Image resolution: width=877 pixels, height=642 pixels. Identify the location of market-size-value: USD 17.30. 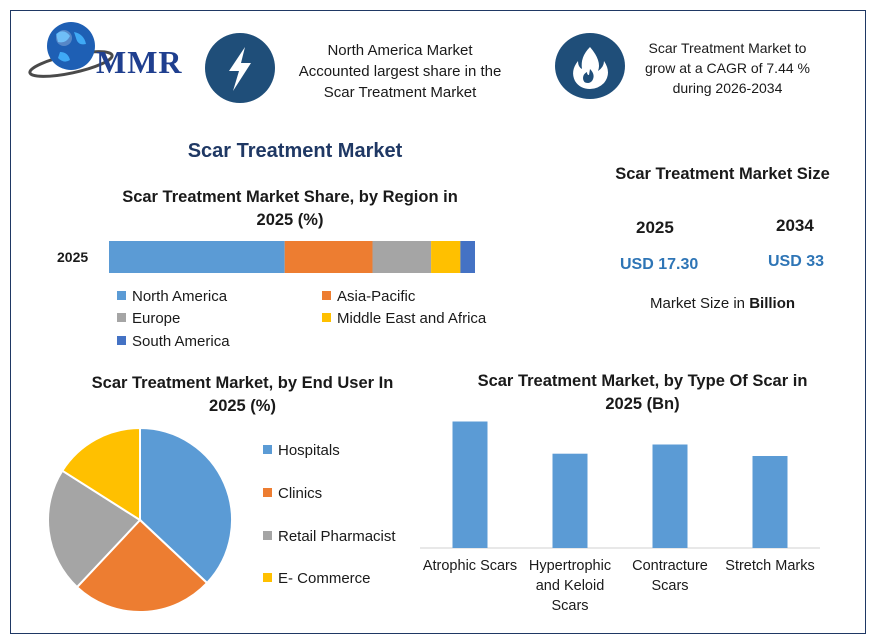
(659, 264).